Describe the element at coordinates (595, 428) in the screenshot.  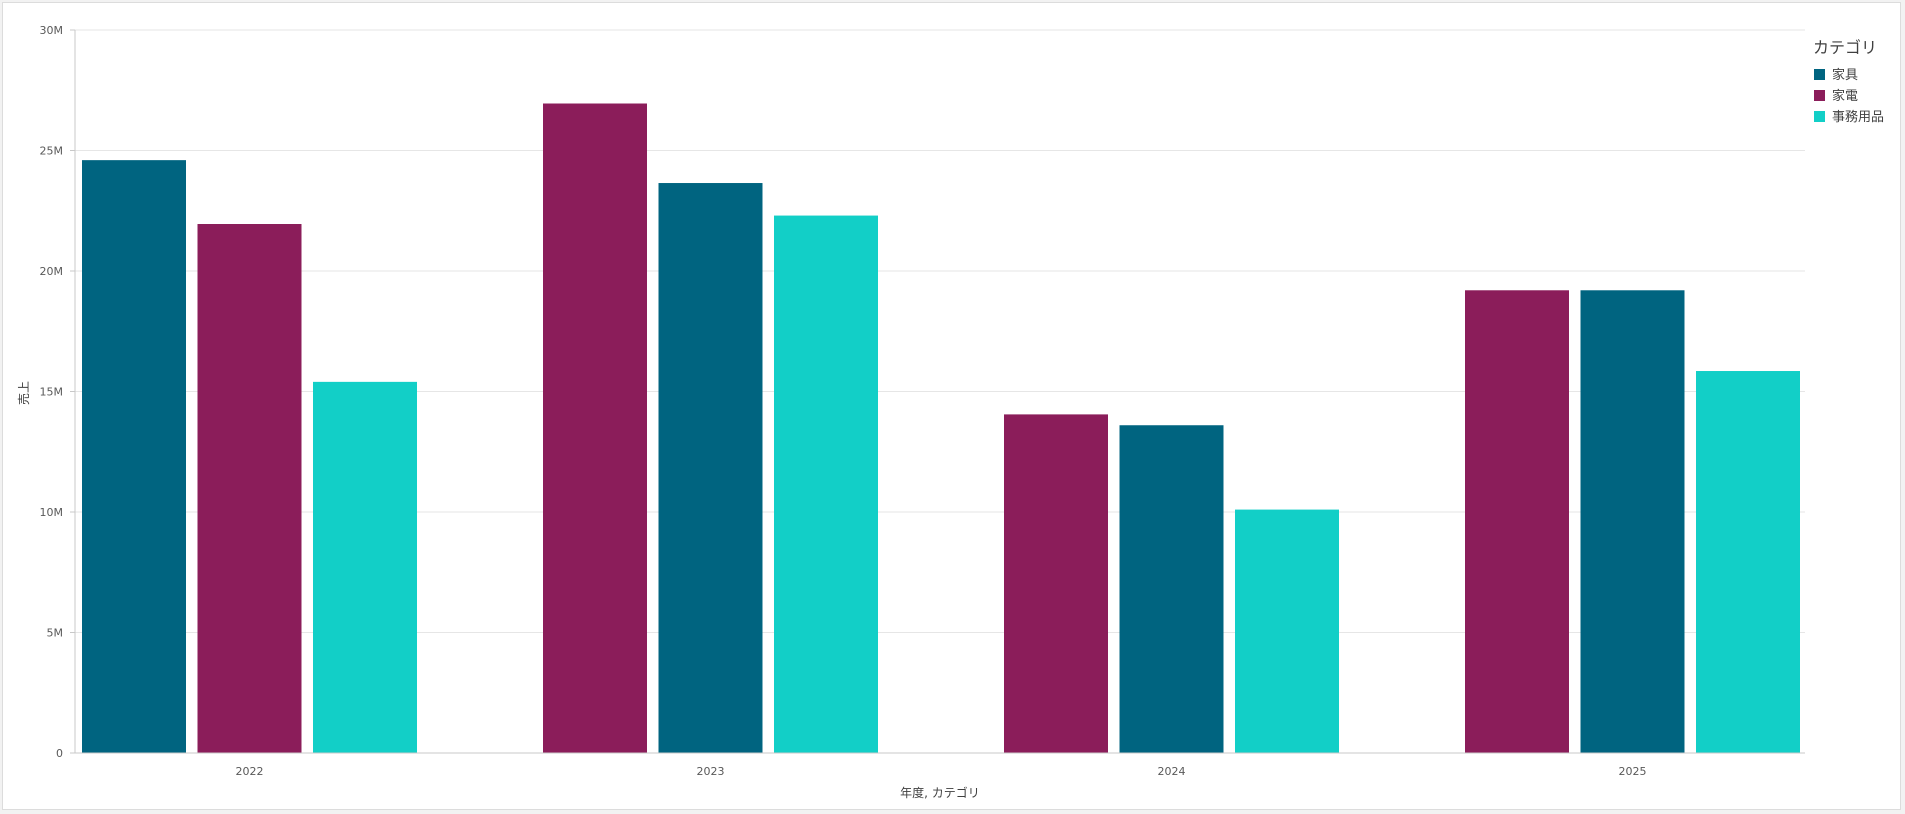
I see `bar-2023-家電` at that location.